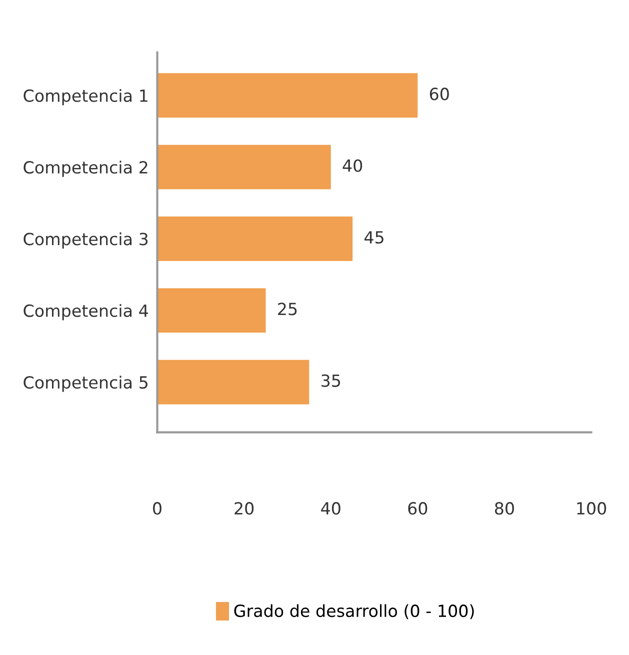 This screenshot has width=629, height=655. I want to click on y-tick-label: Competencia 5, so click(86, 384).